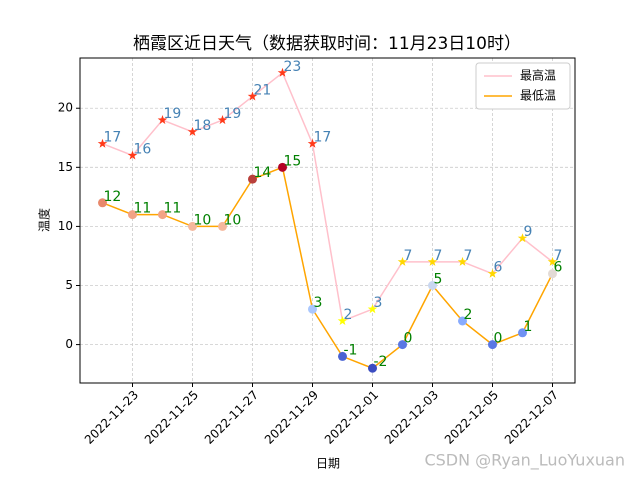  Describe the element at coordinates (65, 167) in the screenshot. I see `y-tick-label: 15` at that location.